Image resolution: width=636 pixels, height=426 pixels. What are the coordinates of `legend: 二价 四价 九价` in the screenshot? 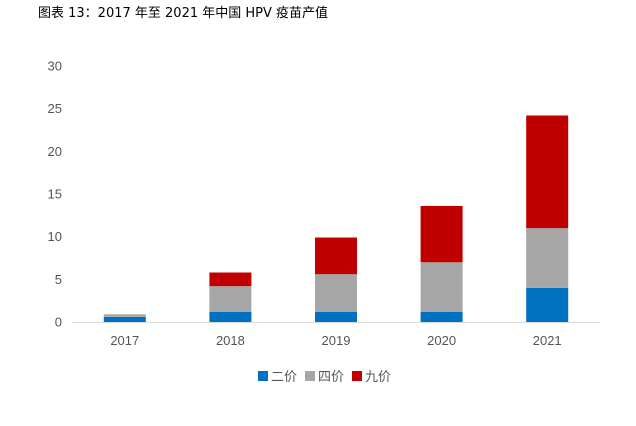 It's located at (324, 375).